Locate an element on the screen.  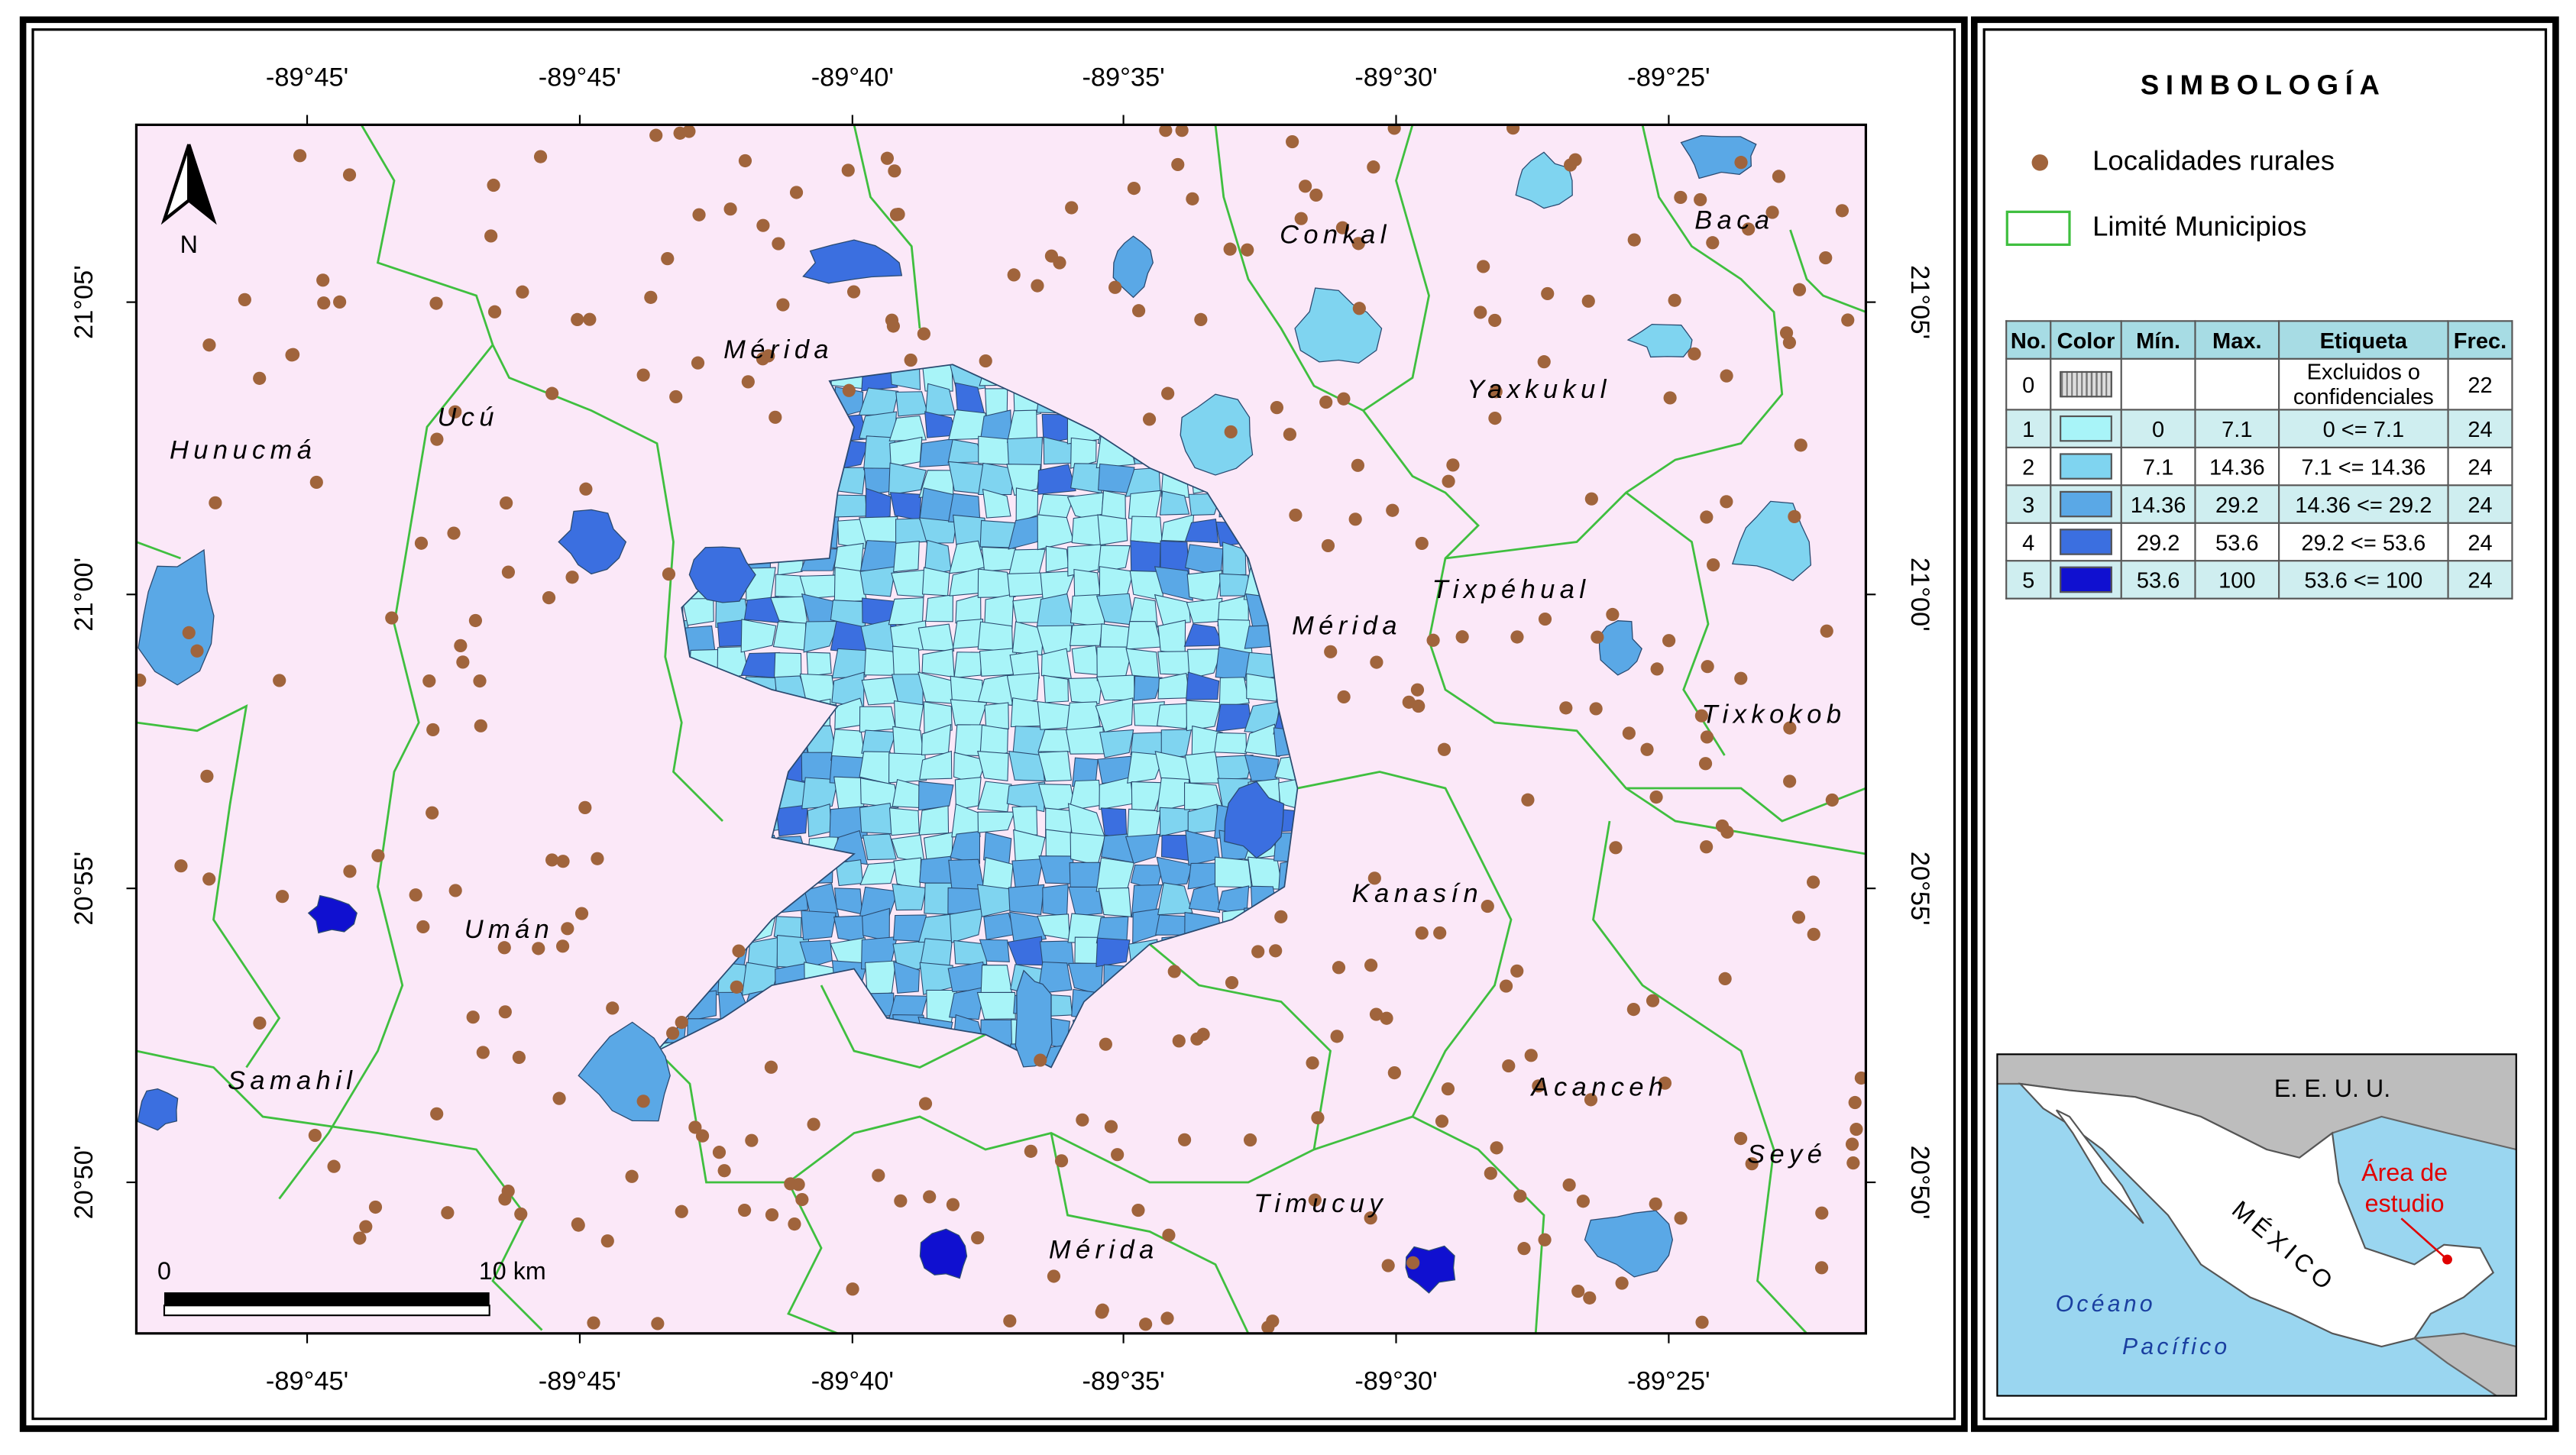
place-name: Tixkokob is located at coordinates (1774, 714).